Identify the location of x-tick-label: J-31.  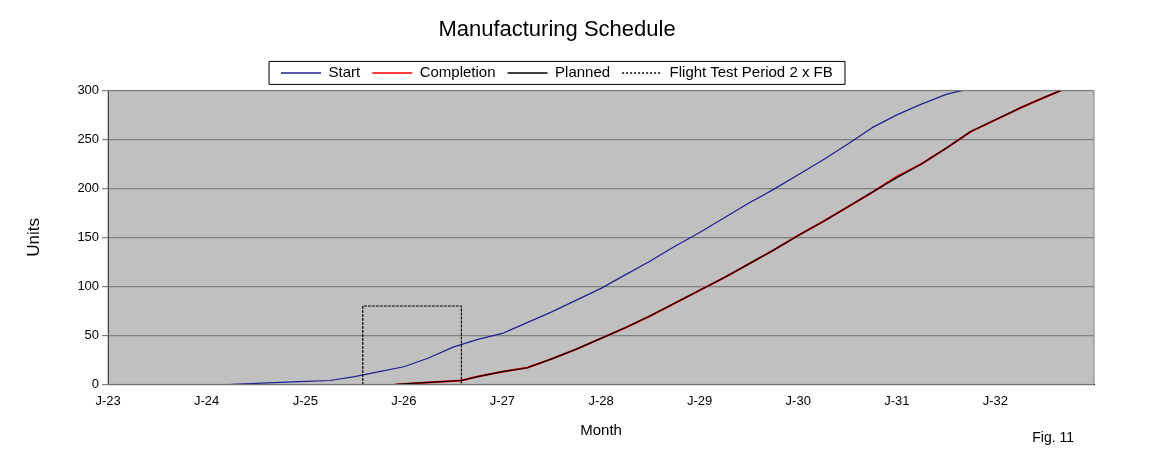
(897, 400).